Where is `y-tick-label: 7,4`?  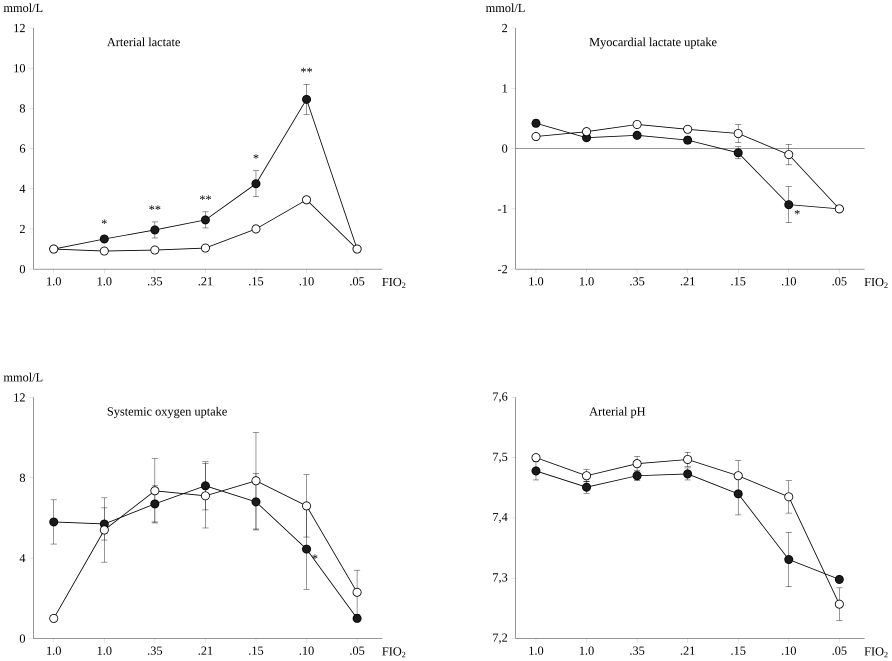
y-tick-label: 7,4 is located at coordinates (500, 518).